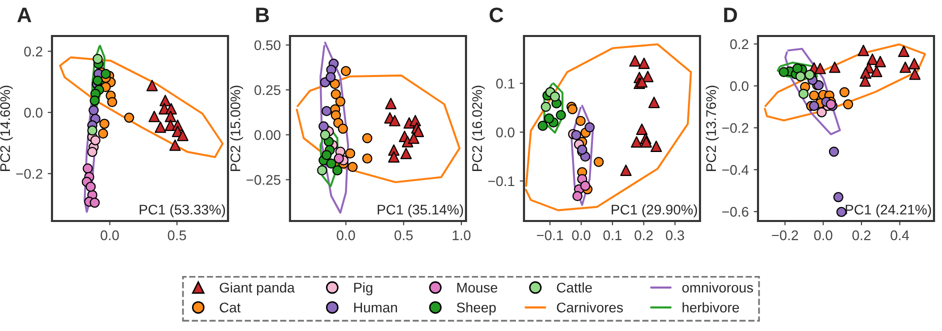 The height and width of the screenshot is (331, 942). What do you see at coordinates (654, 211) in the screenshot?
I see `x-axis-title: PC1 (29.90%)` at bounding box center [654, 211].